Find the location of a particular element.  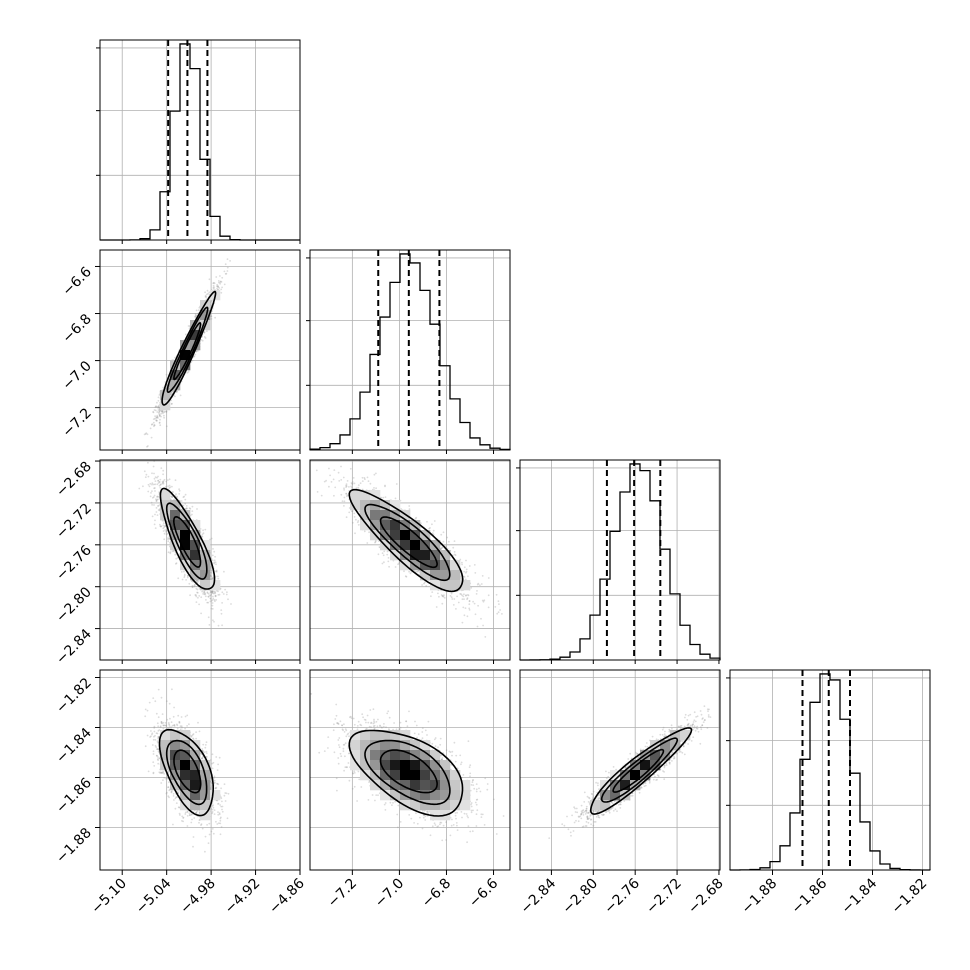

x-tick-label: −6.6 is located at coordinates (483, 892).